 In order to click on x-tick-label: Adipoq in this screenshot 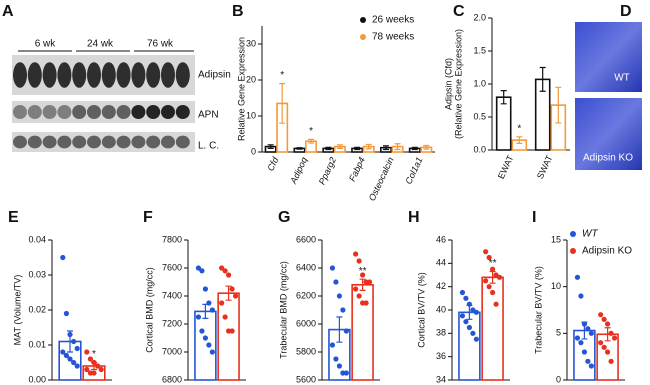, I will do `click(298, 171)`.